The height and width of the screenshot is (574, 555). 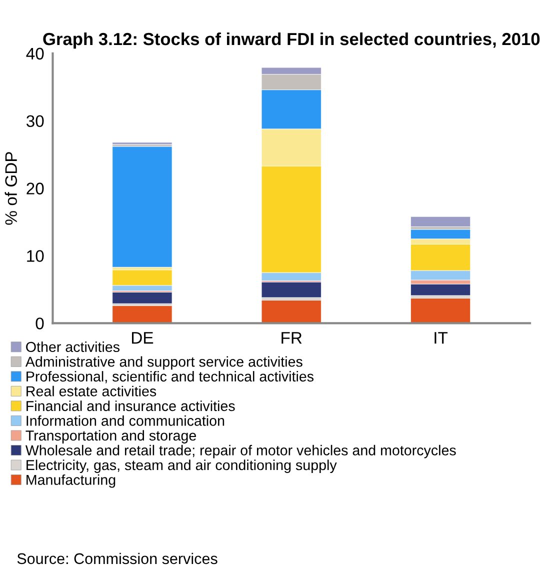 What do you see at coordinates (91, 391) in the screenshot?
I see `legend-label: Real estate activities` at bounding box center [91, 391].